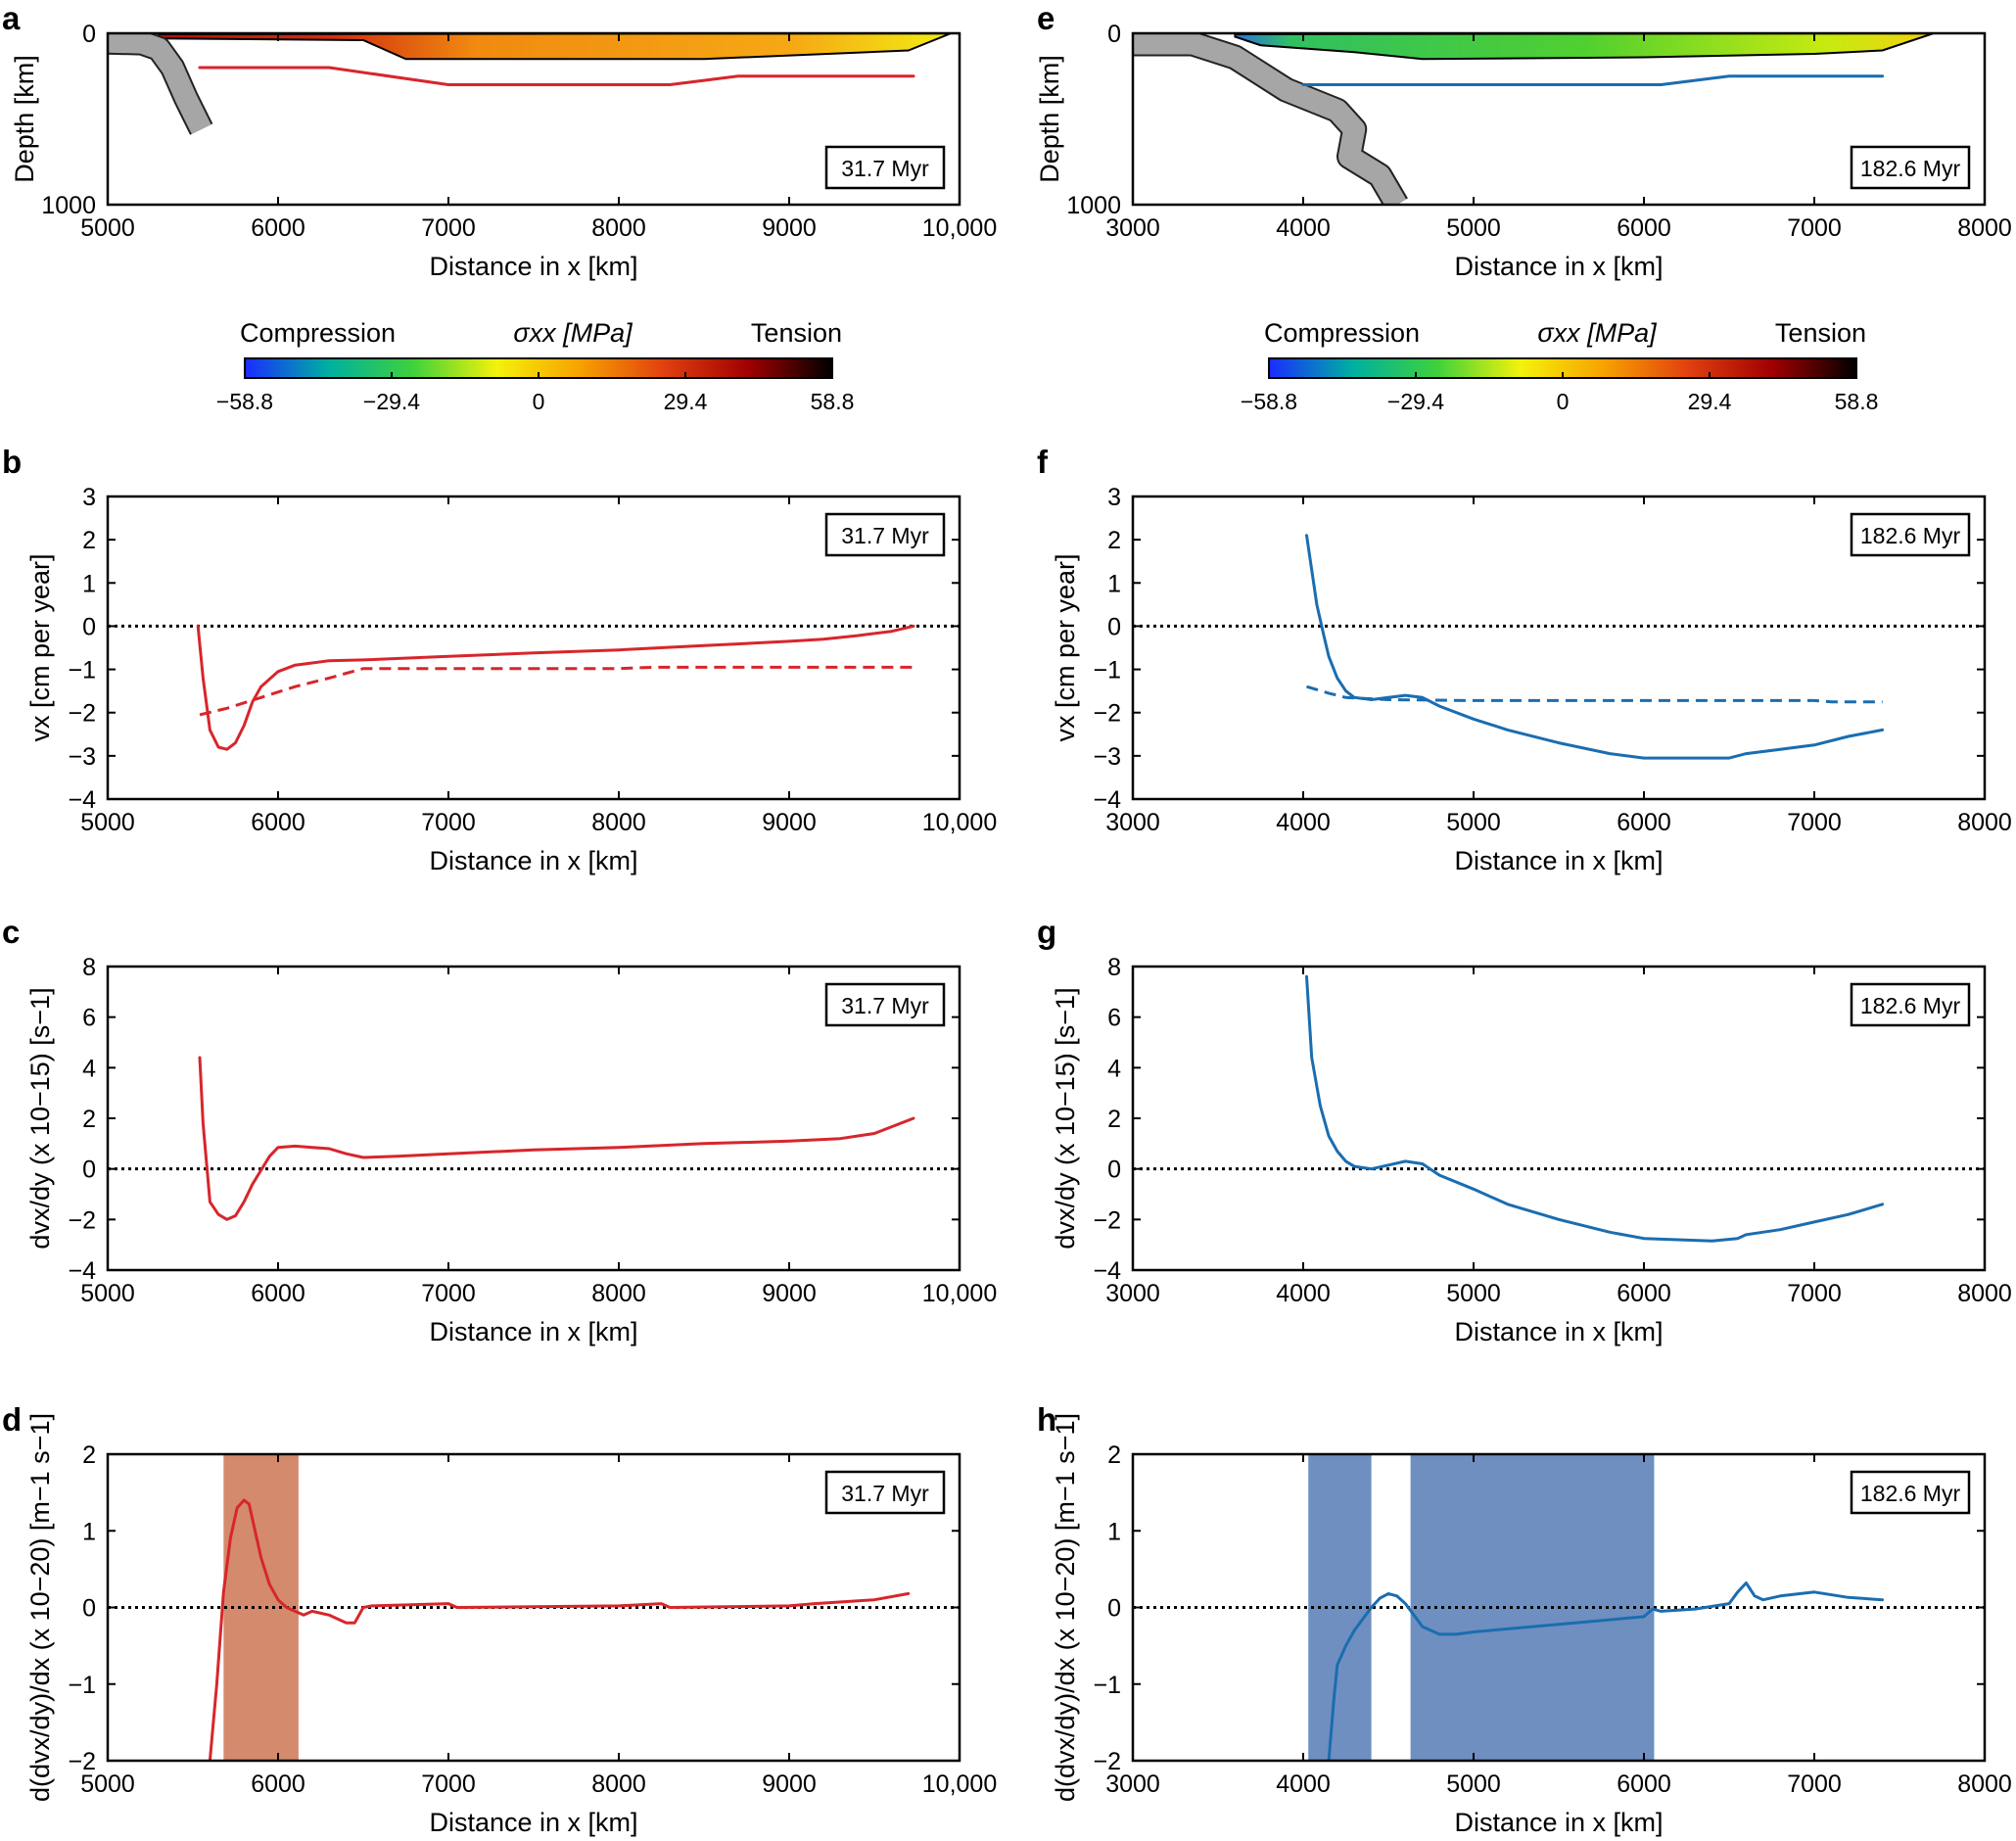 This screenshot has width=2016, height=1841. I want to click on colorbar-tick-label: −29.4, so click(1415, 401).